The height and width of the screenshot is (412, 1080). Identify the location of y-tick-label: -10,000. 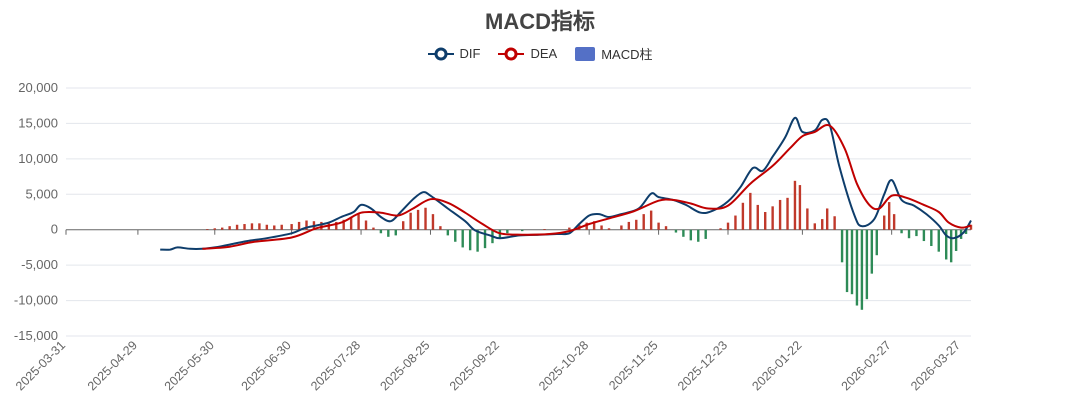
(36, 300).